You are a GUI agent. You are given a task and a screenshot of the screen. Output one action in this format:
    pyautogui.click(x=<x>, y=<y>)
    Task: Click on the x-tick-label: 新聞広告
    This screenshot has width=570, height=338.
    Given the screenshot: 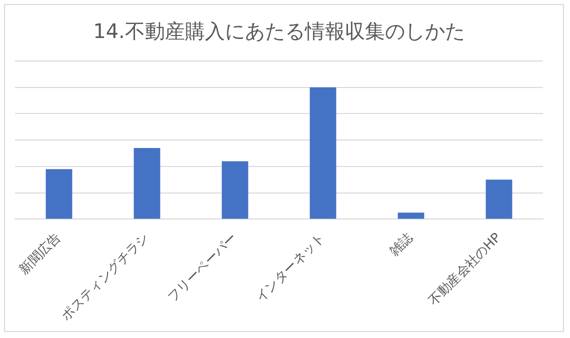 What is the action you would take?
    pyautogui.click(x=40, y=254)
    